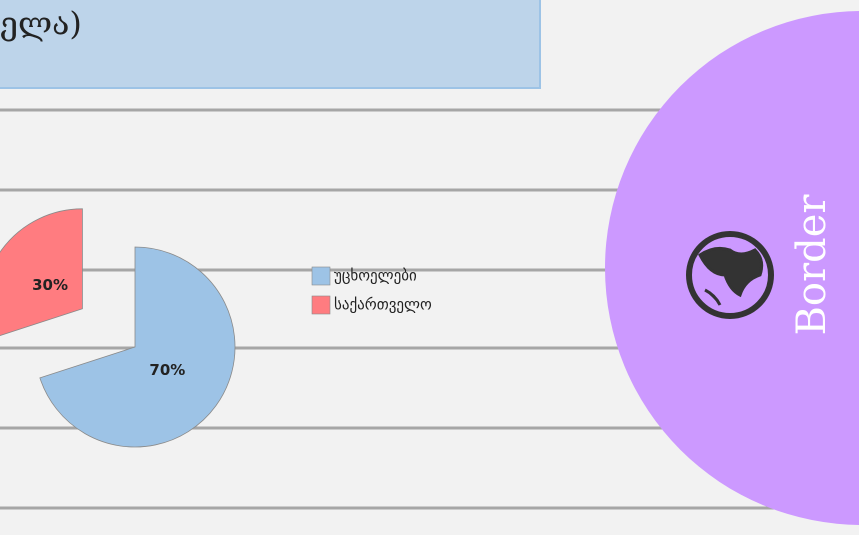 The width and height of the screenshot is (859, 535). Describe the element at coordinates (167, 370) in the screenshot. I see `data-label: 70%` at that location.